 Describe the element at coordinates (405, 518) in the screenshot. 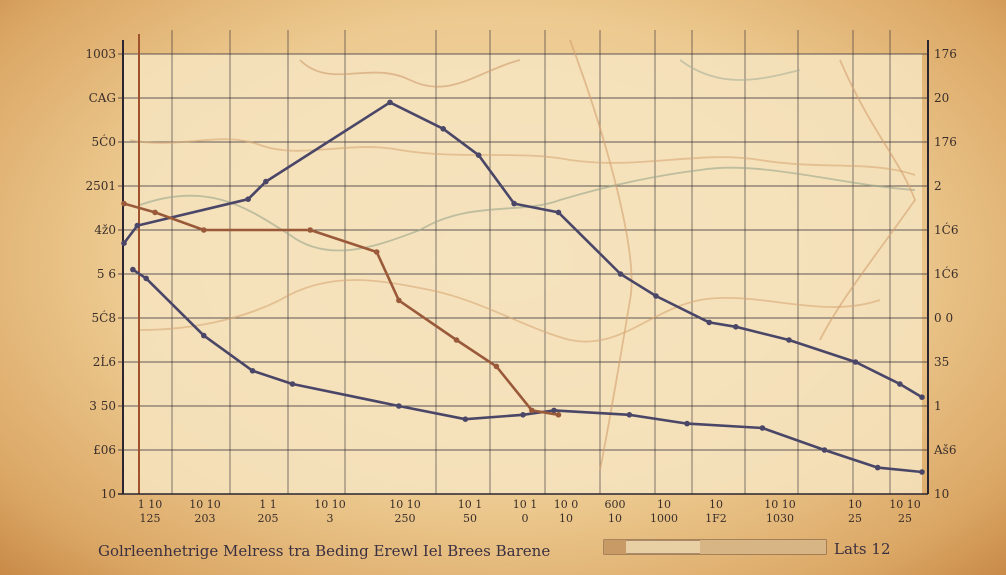

I see `x-tick-label: 250` at that location.